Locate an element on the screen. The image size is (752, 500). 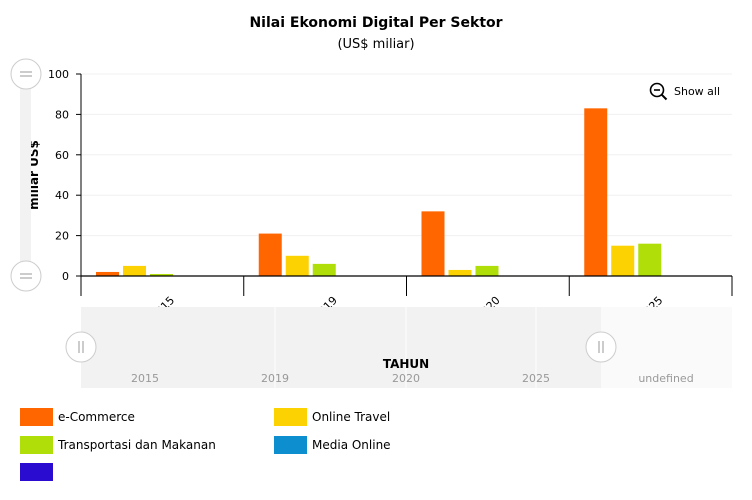
legend-item: Media Online is located at coordinates (332, 445).